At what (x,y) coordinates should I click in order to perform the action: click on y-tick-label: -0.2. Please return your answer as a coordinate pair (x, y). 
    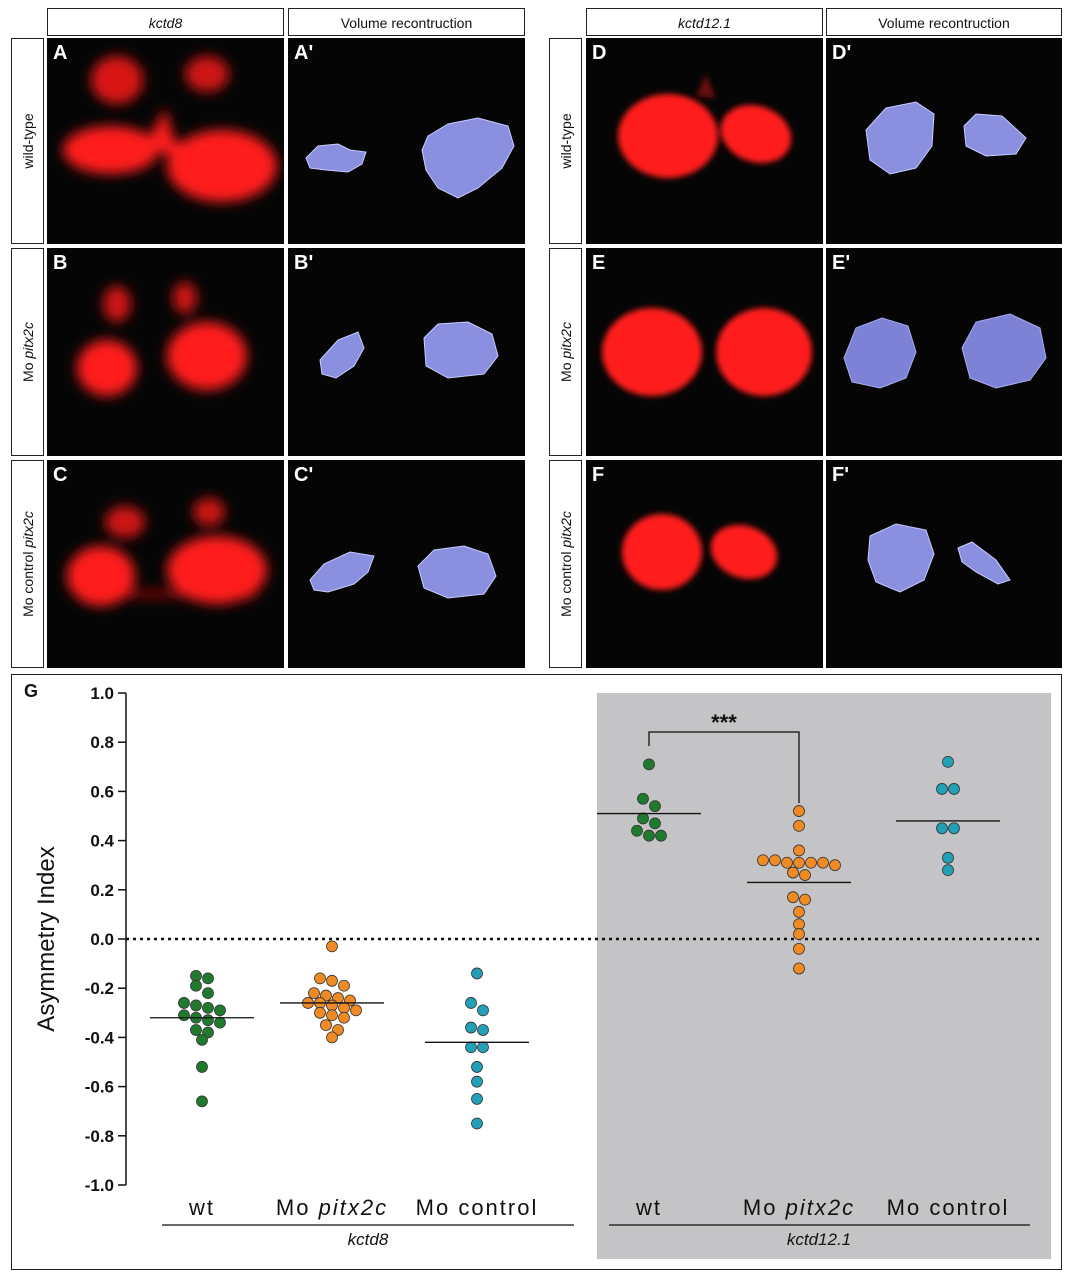
    Looking at the image, I should click on (99, 988).